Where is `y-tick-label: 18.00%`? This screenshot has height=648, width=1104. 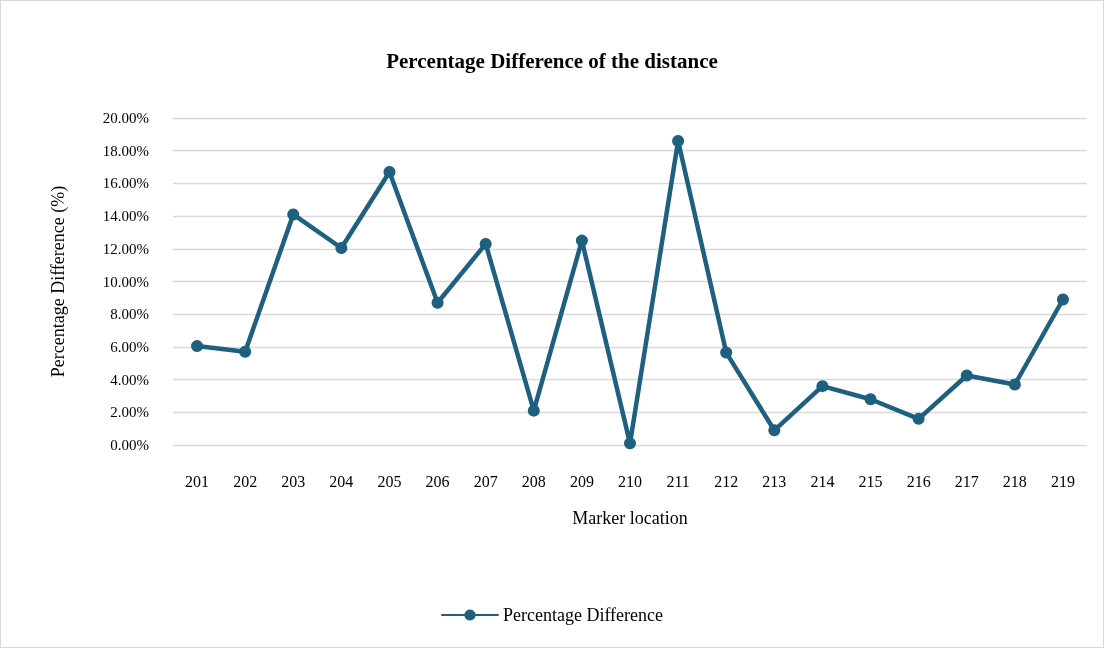 y-tick-label: 18.00% is located at coordinates (125, 150).